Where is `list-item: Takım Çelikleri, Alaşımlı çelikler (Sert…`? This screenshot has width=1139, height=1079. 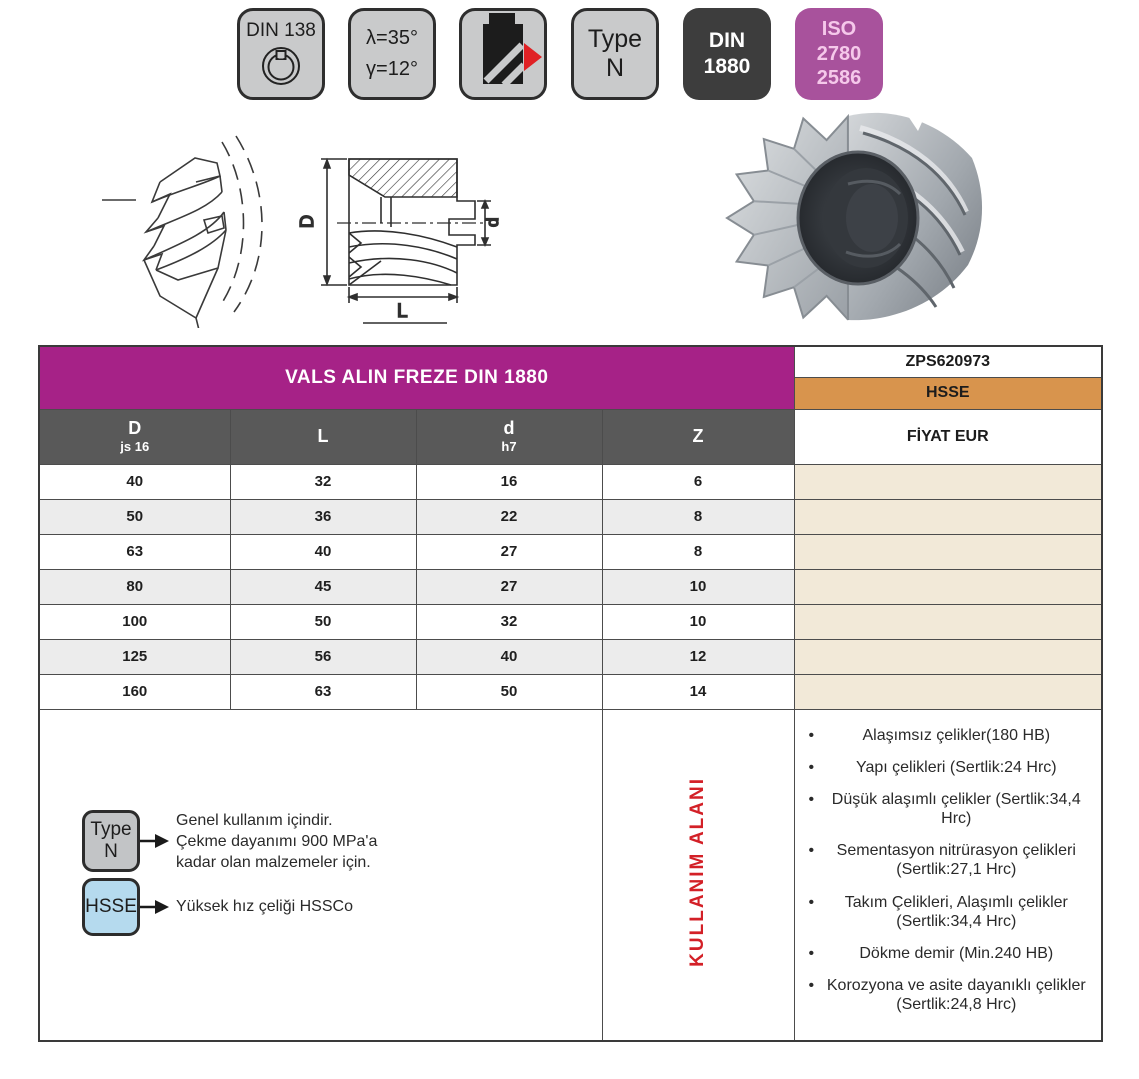
list-item: Takım Çelikleri, Alaşımlı çelikler (Sert… is located at coordinates (949, 912).